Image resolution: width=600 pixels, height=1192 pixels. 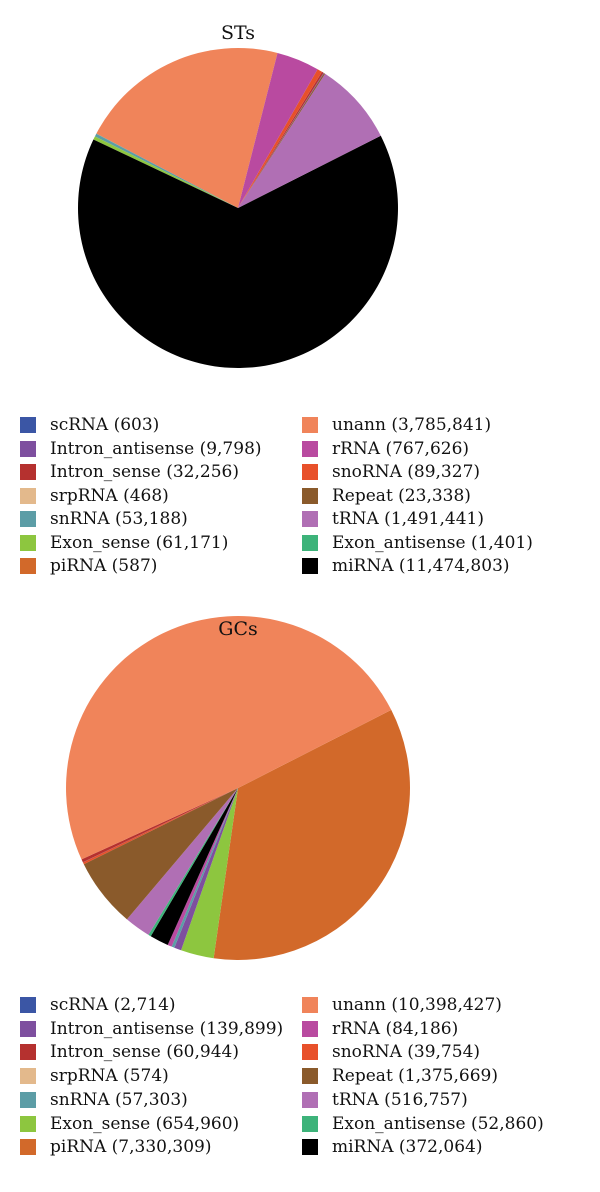 I want to click on legend-label: snRNA (53,188), so click(x=119, y=519).